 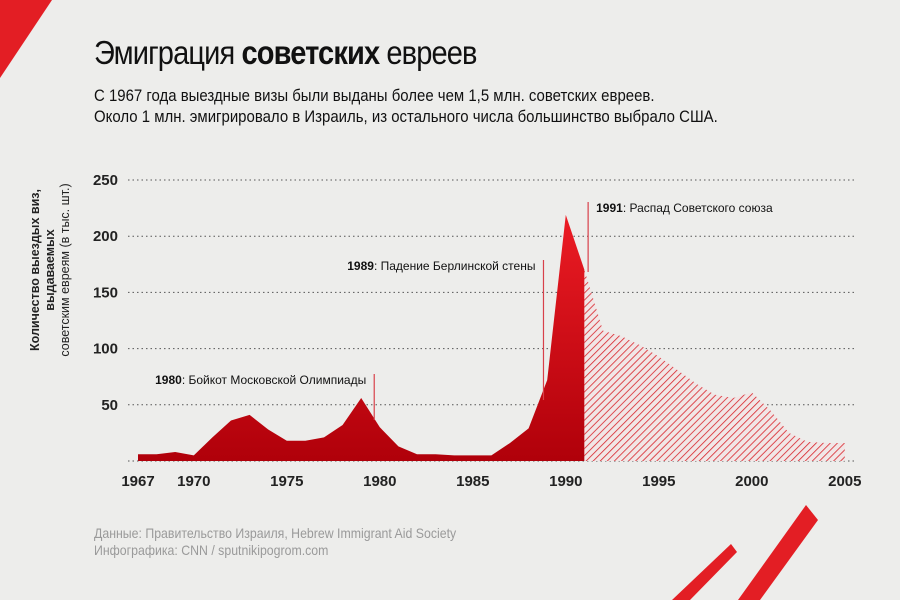 What do you see at coordinates (105, 180) in the screenshot?
I see `y-tick-label: 250` at bounding box center [105, 180].